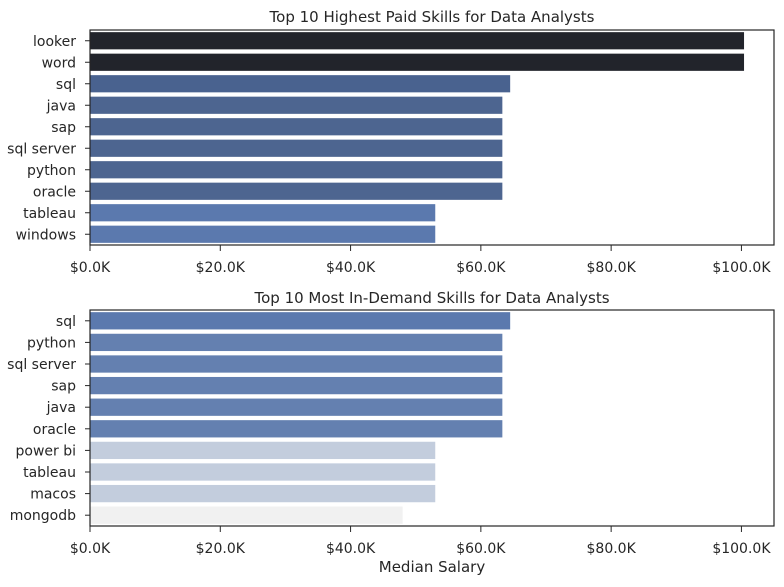  What do you see at coordinates (59, 63) in the screenshot?
I see `y-tick-label: word` at bounding box center [59, 63].